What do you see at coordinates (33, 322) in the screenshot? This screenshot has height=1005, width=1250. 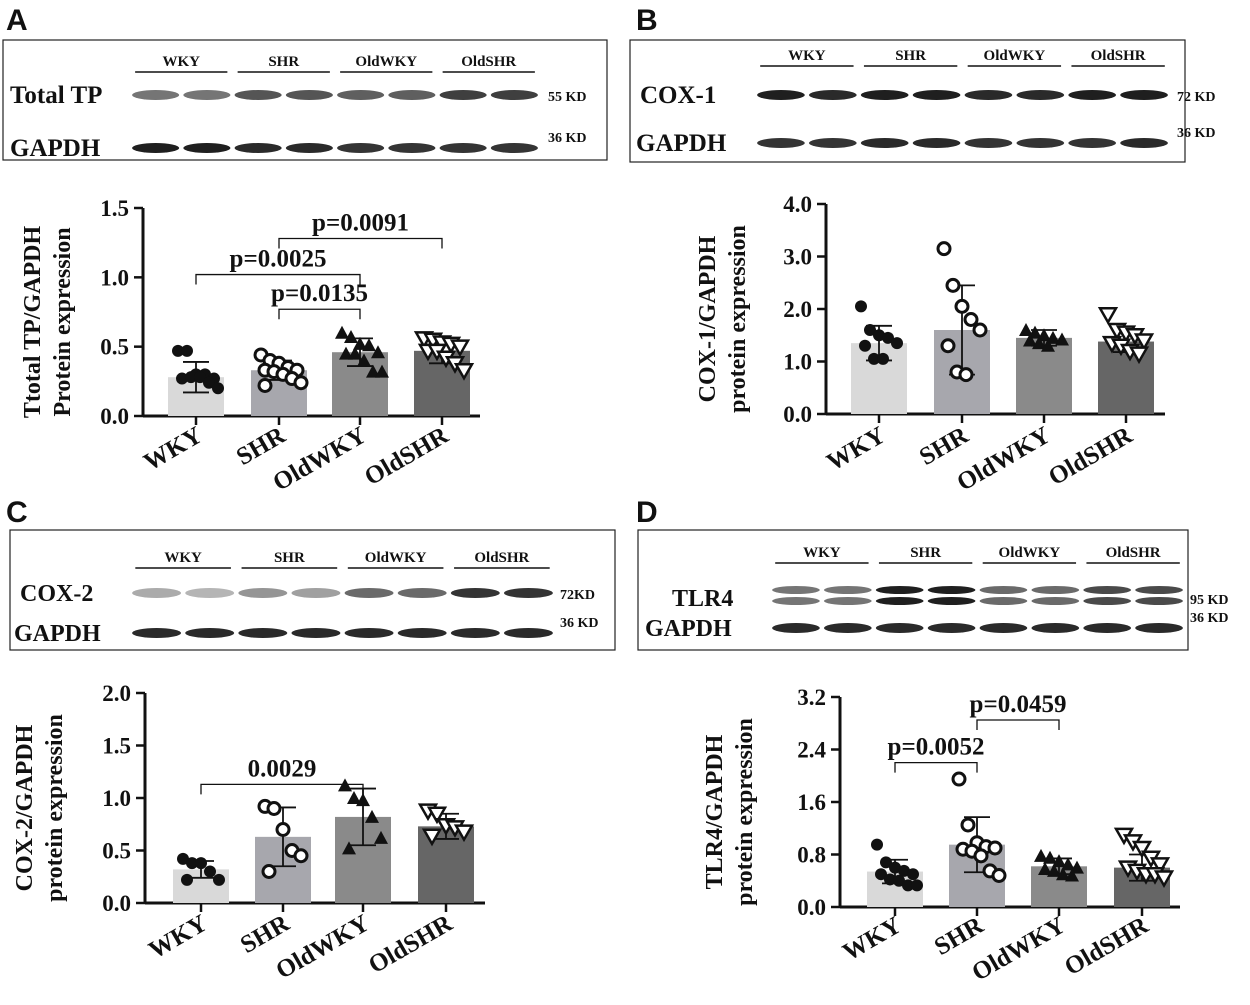 I see `y-axis-label: Ttotal TP/GAPDH` at bounding box center [33, 322].